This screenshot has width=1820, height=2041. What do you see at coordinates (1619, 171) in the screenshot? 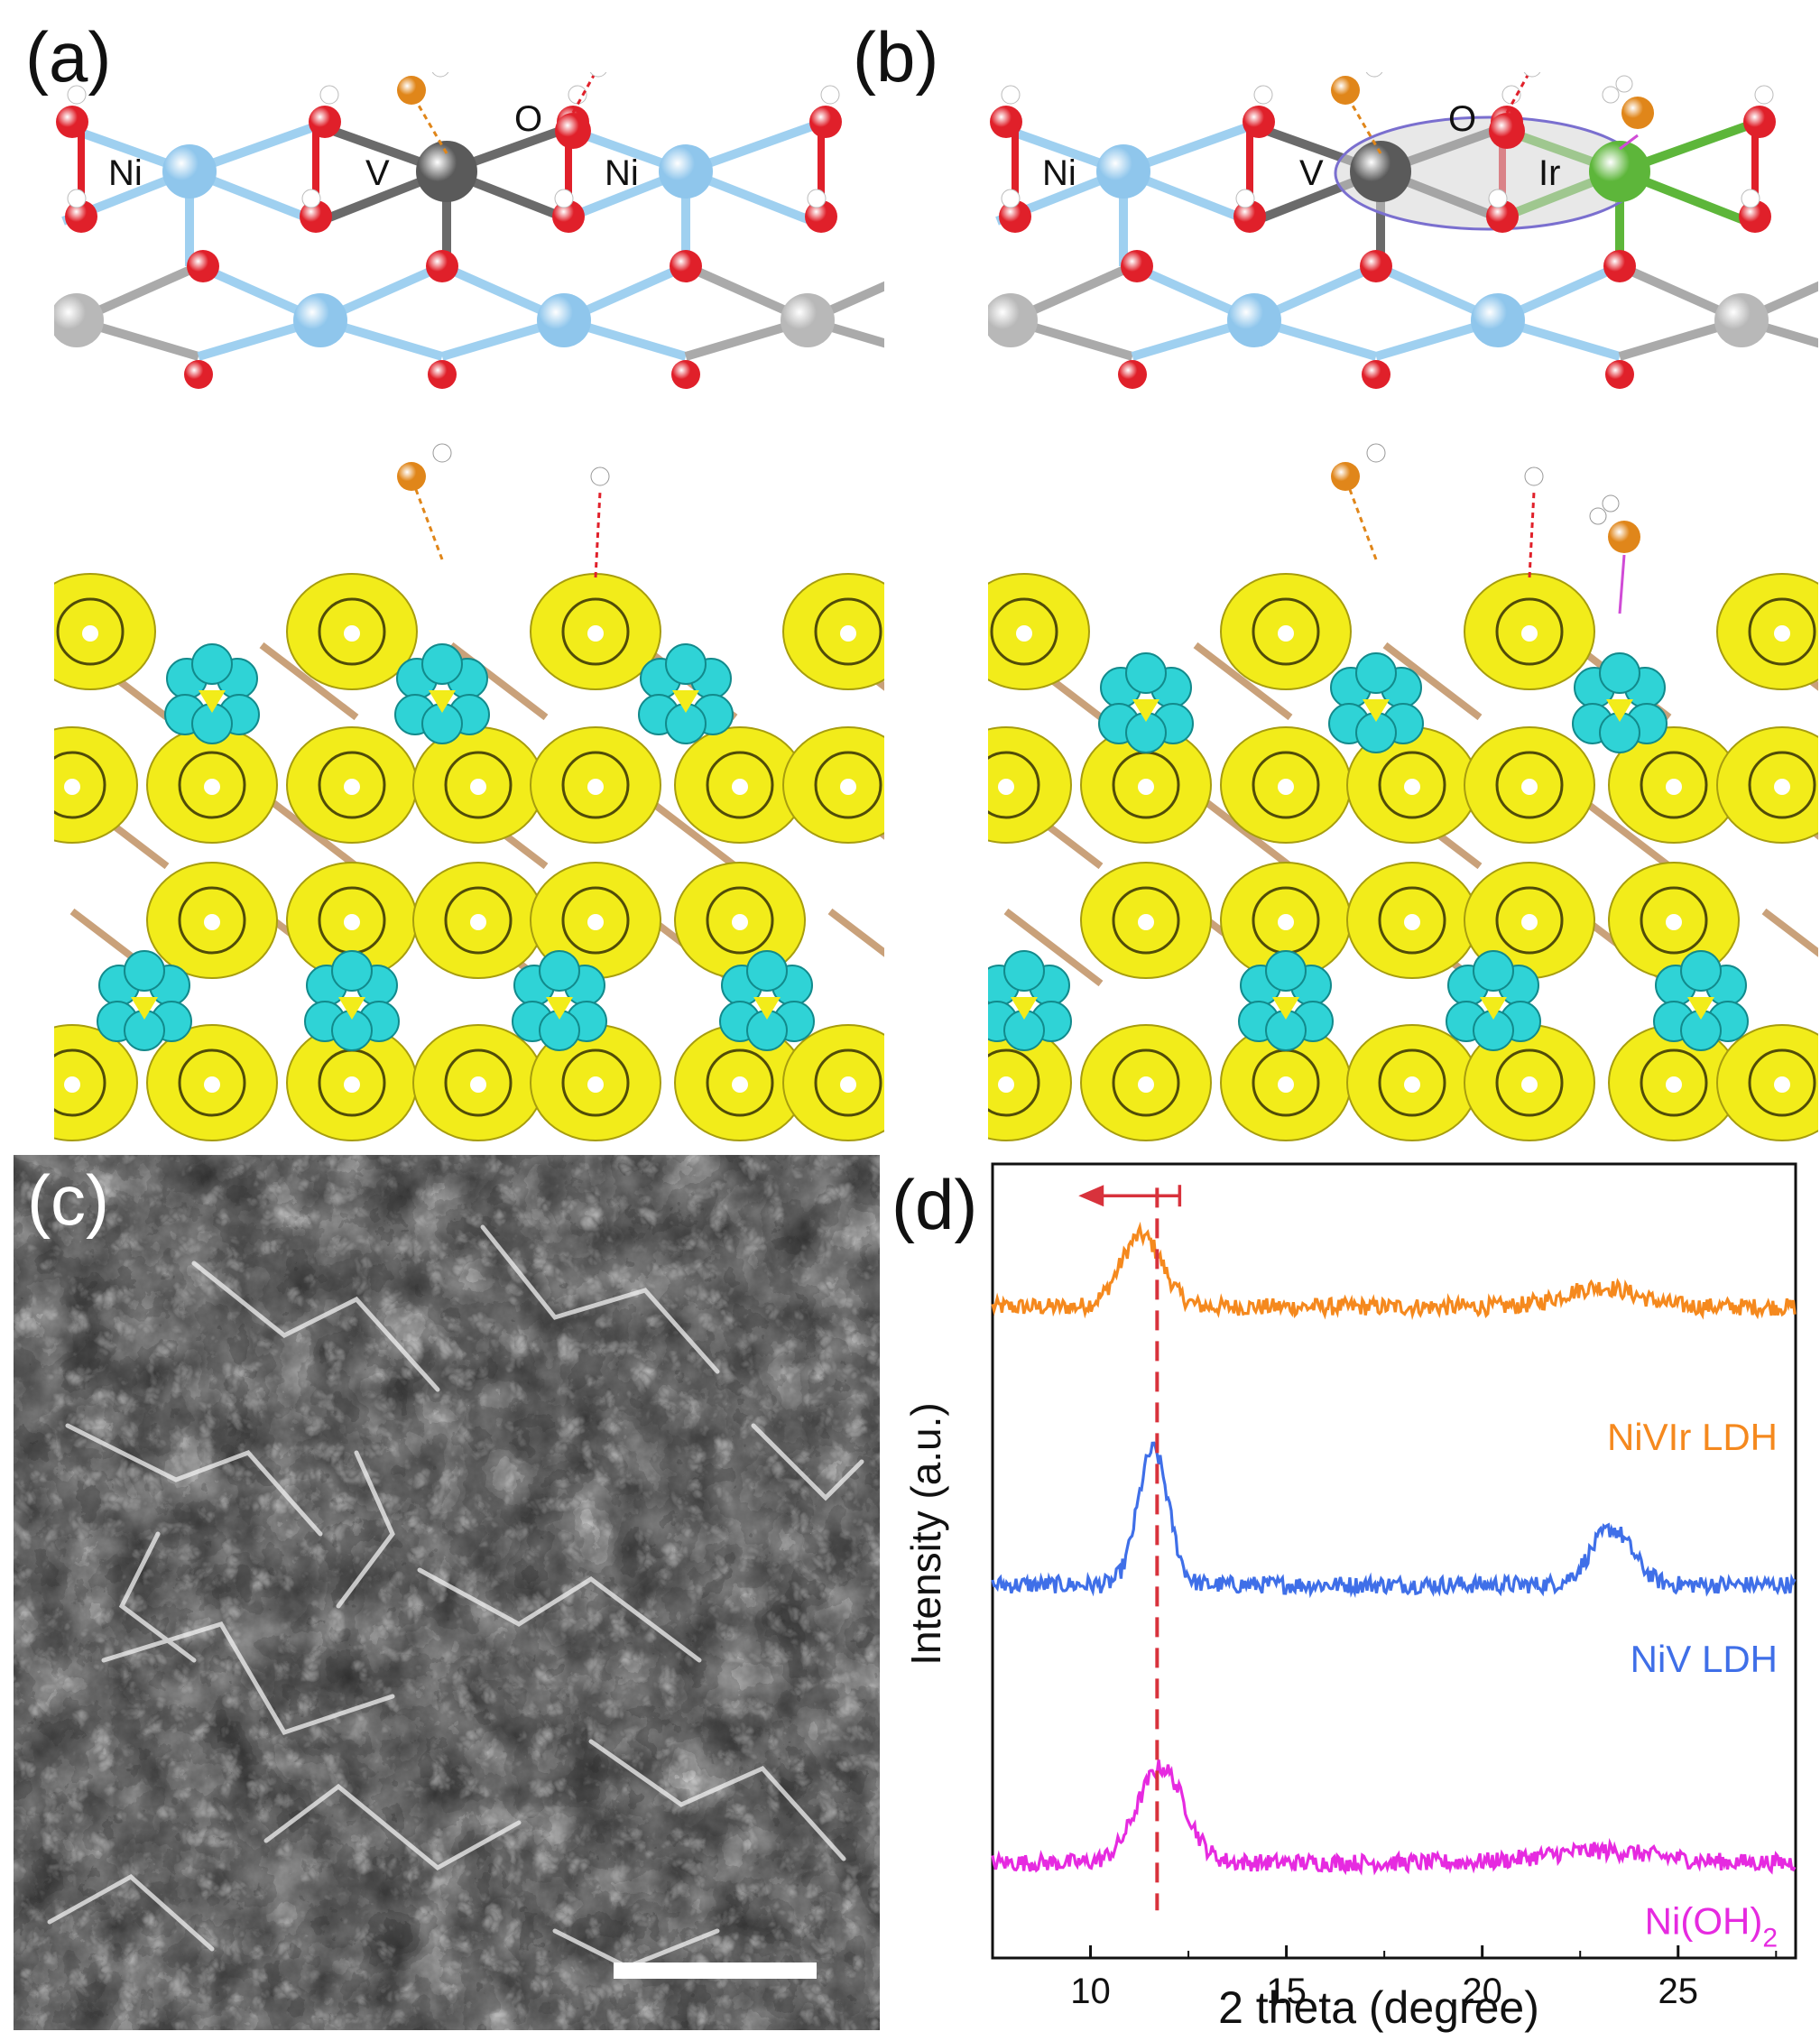
I see `ir-atom` at bounding box center [1619, 171].